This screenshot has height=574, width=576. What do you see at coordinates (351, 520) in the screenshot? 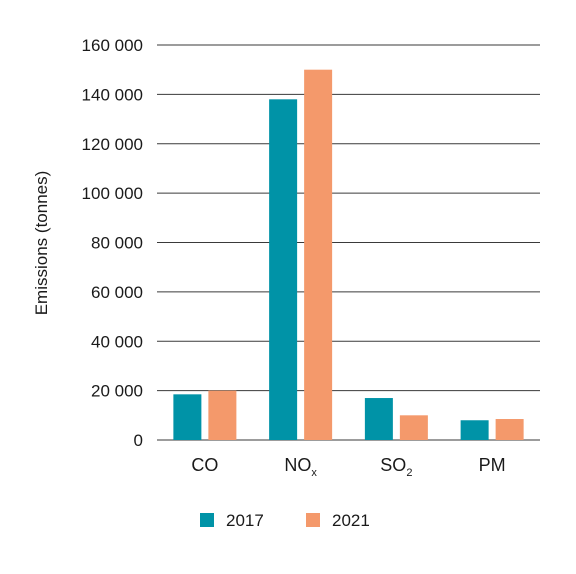
I see `legend-label: 2021` at bounding box center [351, 520].